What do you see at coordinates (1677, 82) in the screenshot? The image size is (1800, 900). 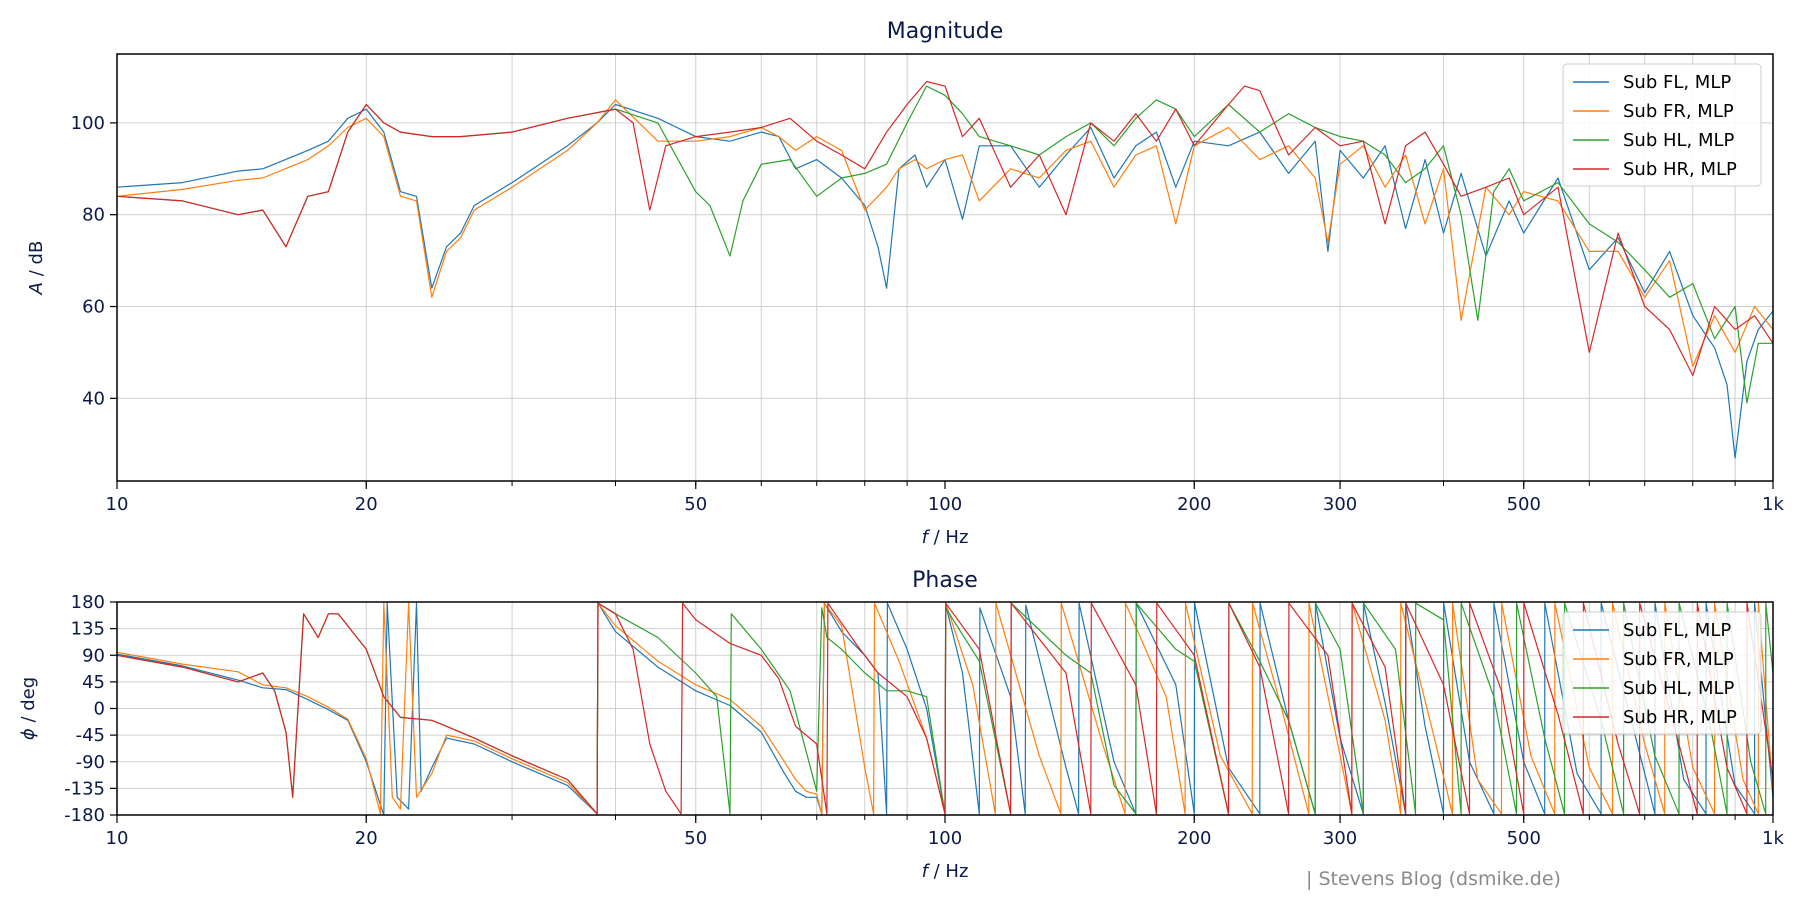 I see `magnitude-legend-label-fl: Sub FL, MLP` at bounding box center [1677, 82].